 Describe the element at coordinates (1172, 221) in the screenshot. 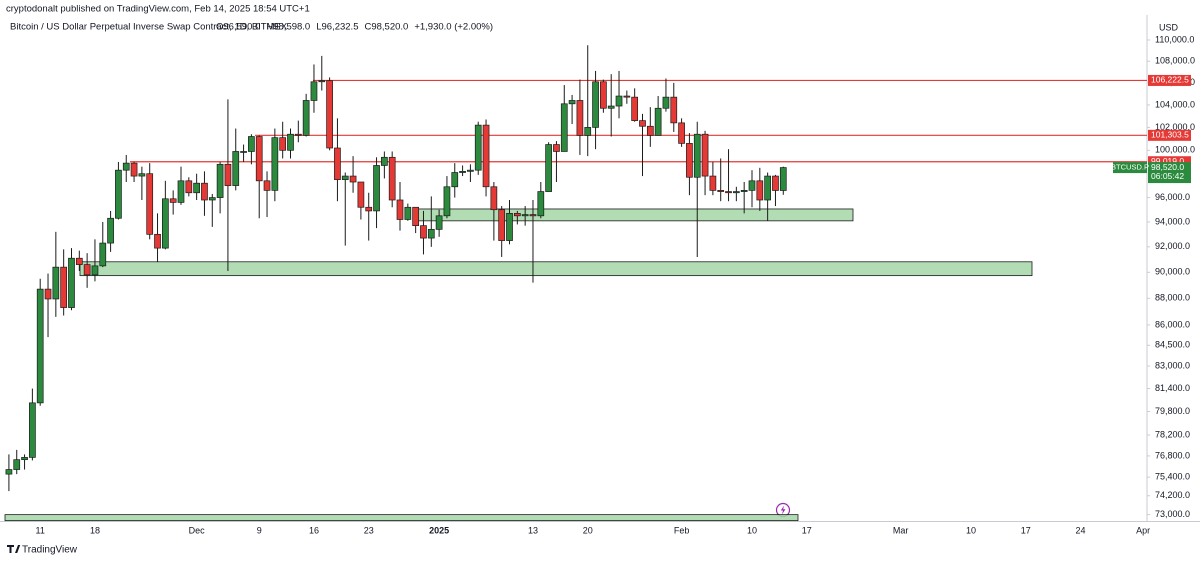

I see `y-tick-label: 94,000.0` at that location.